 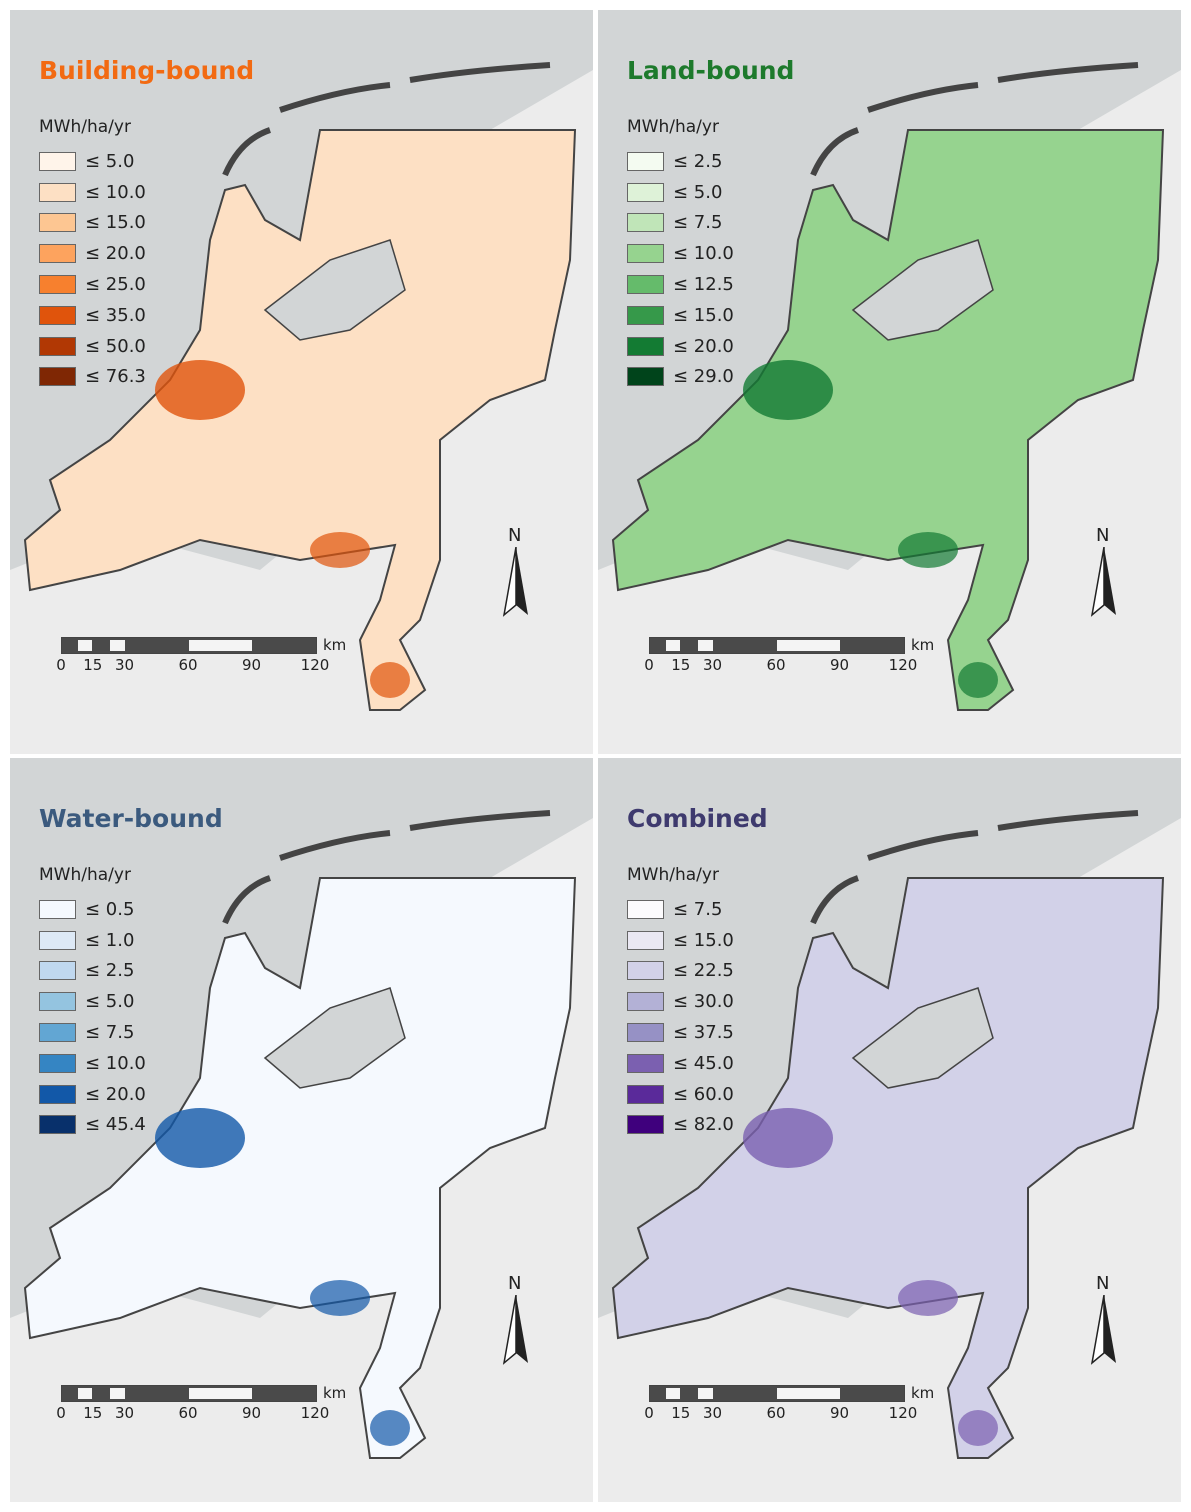 What do you see at coordinates (92, 1001) in the screenshot?
I see `legend-item: ≤ 5.0` at bounding box center [92, 1001].